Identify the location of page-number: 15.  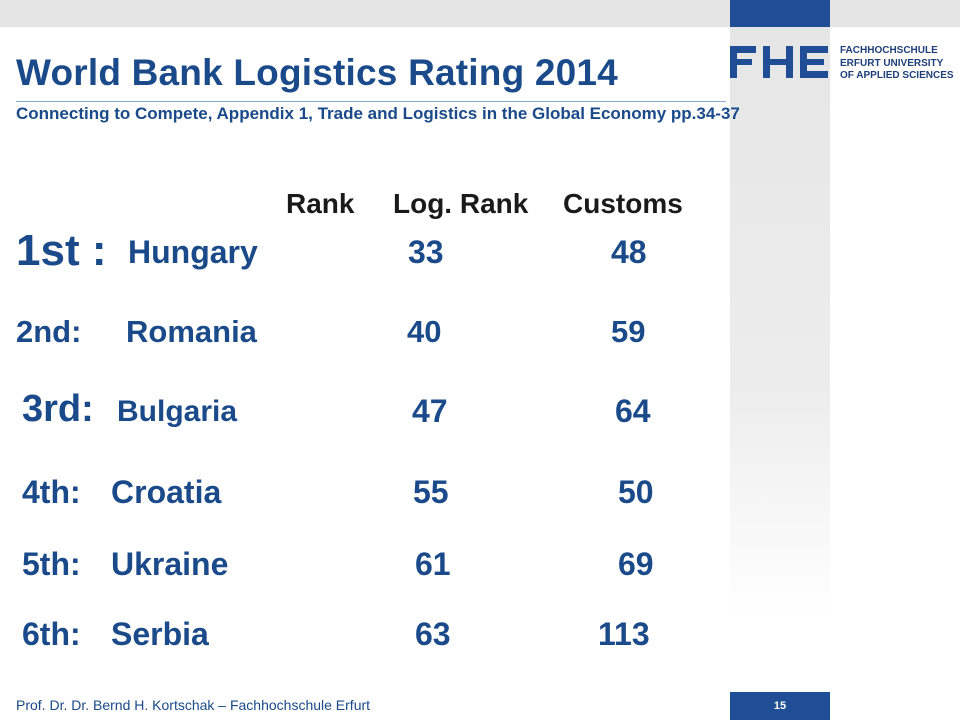
(780, 706).